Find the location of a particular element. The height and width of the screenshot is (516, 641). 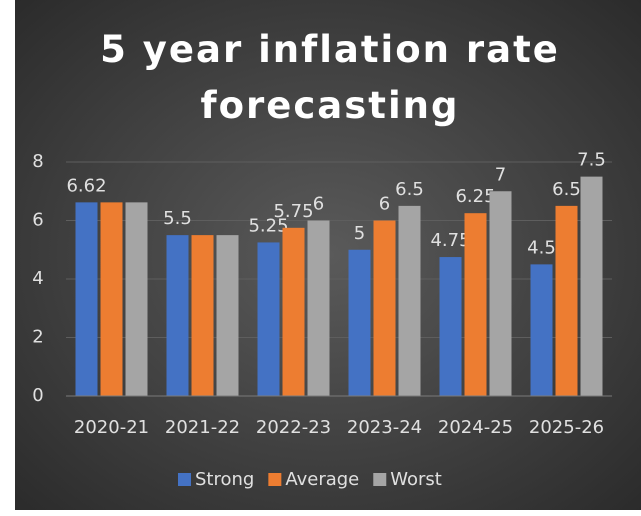

data-label: 7 is located at coordinates (500, 174).